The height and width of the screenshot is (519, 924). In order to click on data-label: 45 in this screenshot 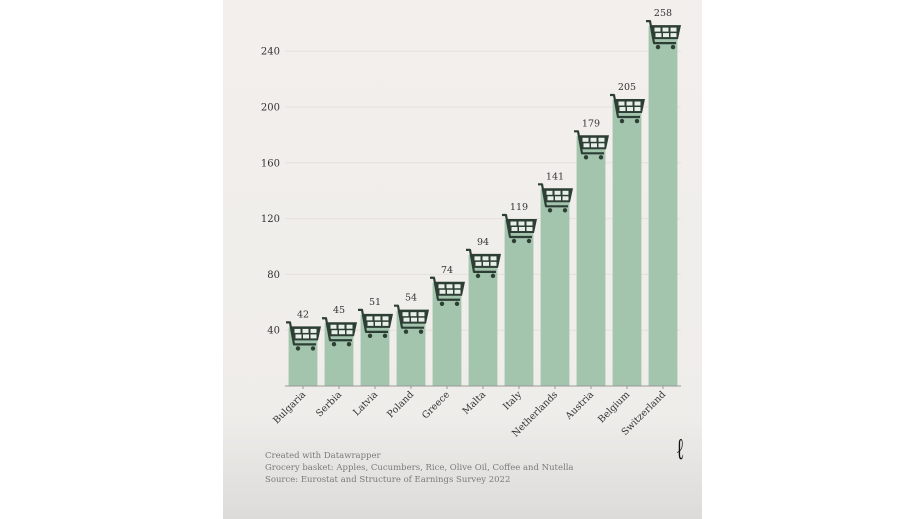, I will do `click(339, 310)`.